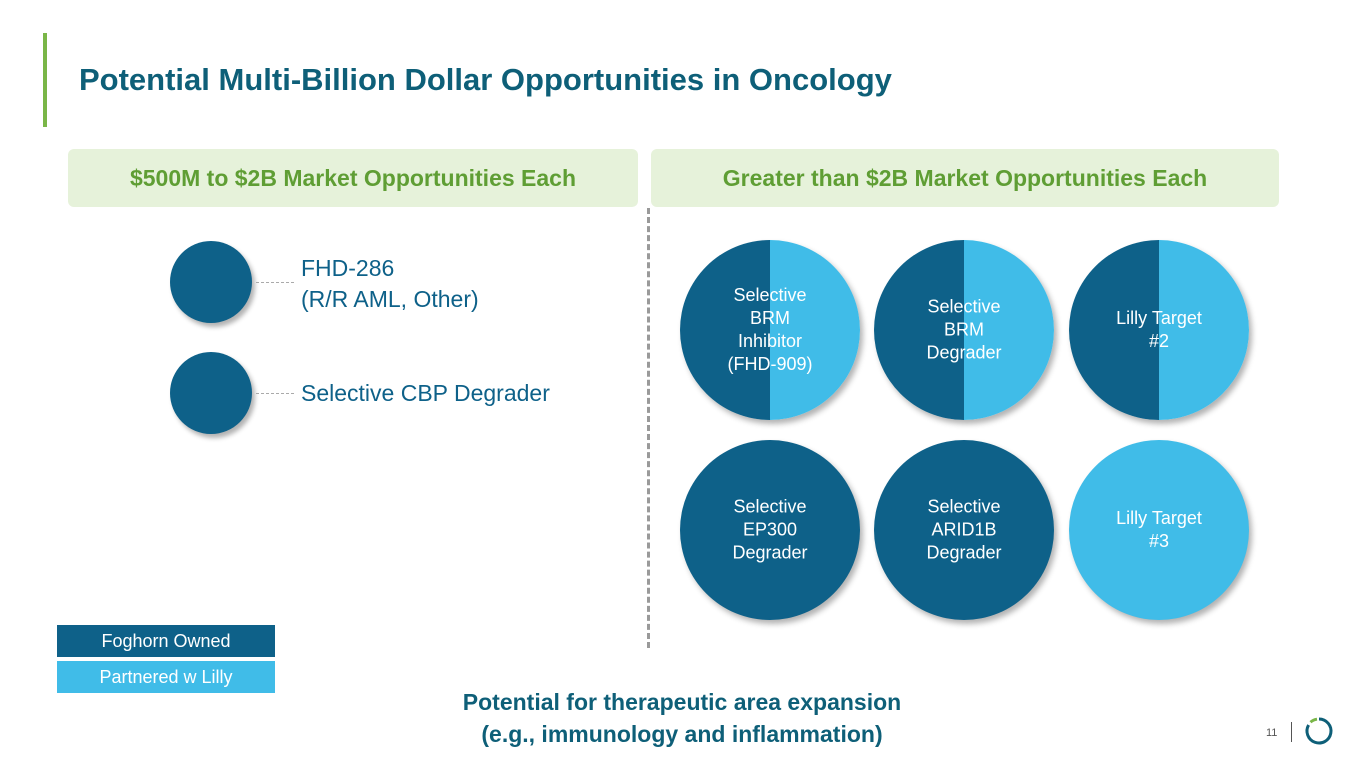 The image size is (1365, 768). Describe the element at coordinates (425, 393) in the screenshot. I see `cbp-degrader-label: Selective CBP Degrader` at that location.